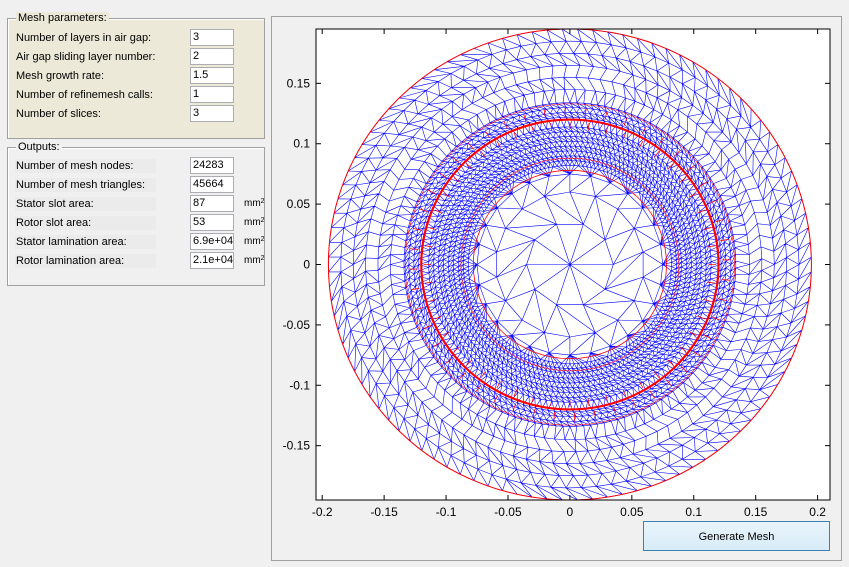 The width and height of the screenshot is (849, 567). What do you see at coordinates (299, 83) in the screenshot?
I see `y-tick-label: 0.15` at bounding box center [299, 83].